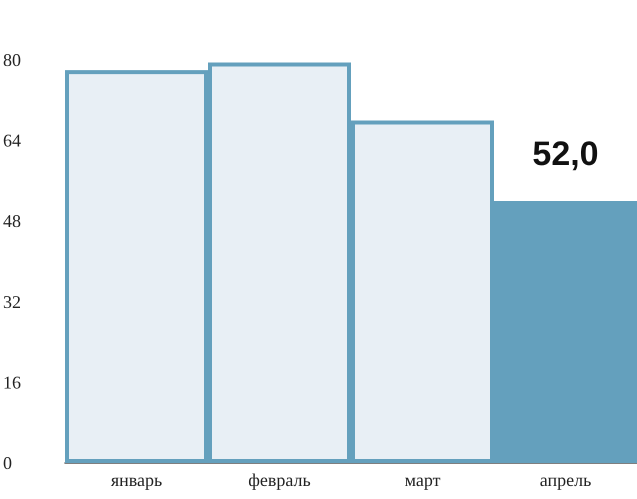  Describe the element at coordinates (12, 302) in the screenshot. I see `y-tick-label: 32` at that location.